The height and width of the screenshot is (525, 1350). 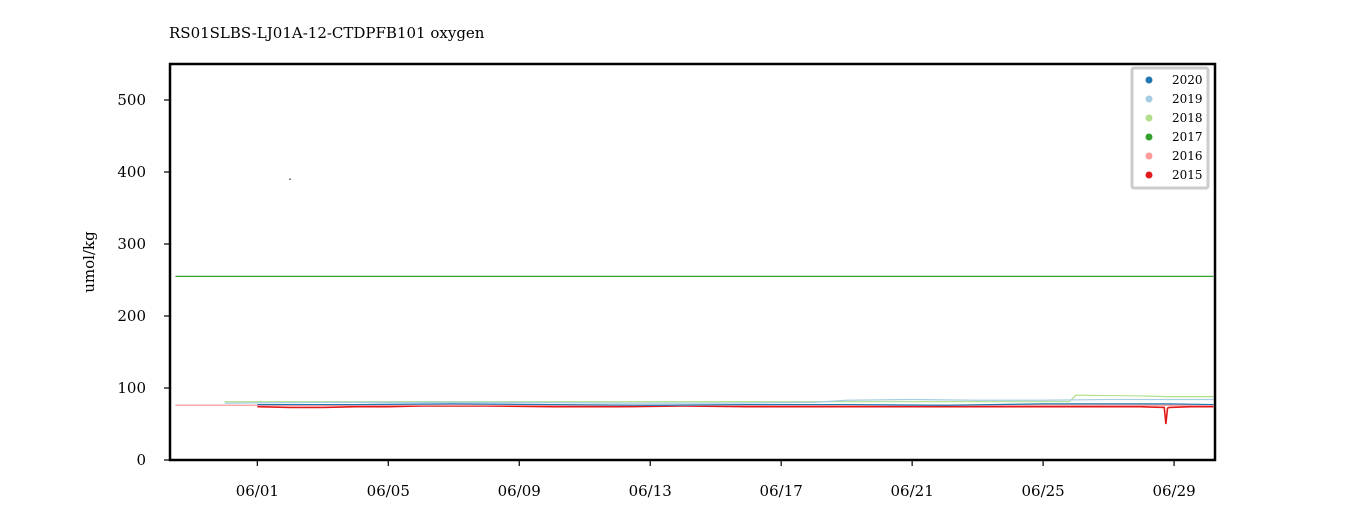 I want to click on chart-title: RS01SLBS-LJ01A-12-CTDPFB101 oxygen, so click(x=327, y=33).